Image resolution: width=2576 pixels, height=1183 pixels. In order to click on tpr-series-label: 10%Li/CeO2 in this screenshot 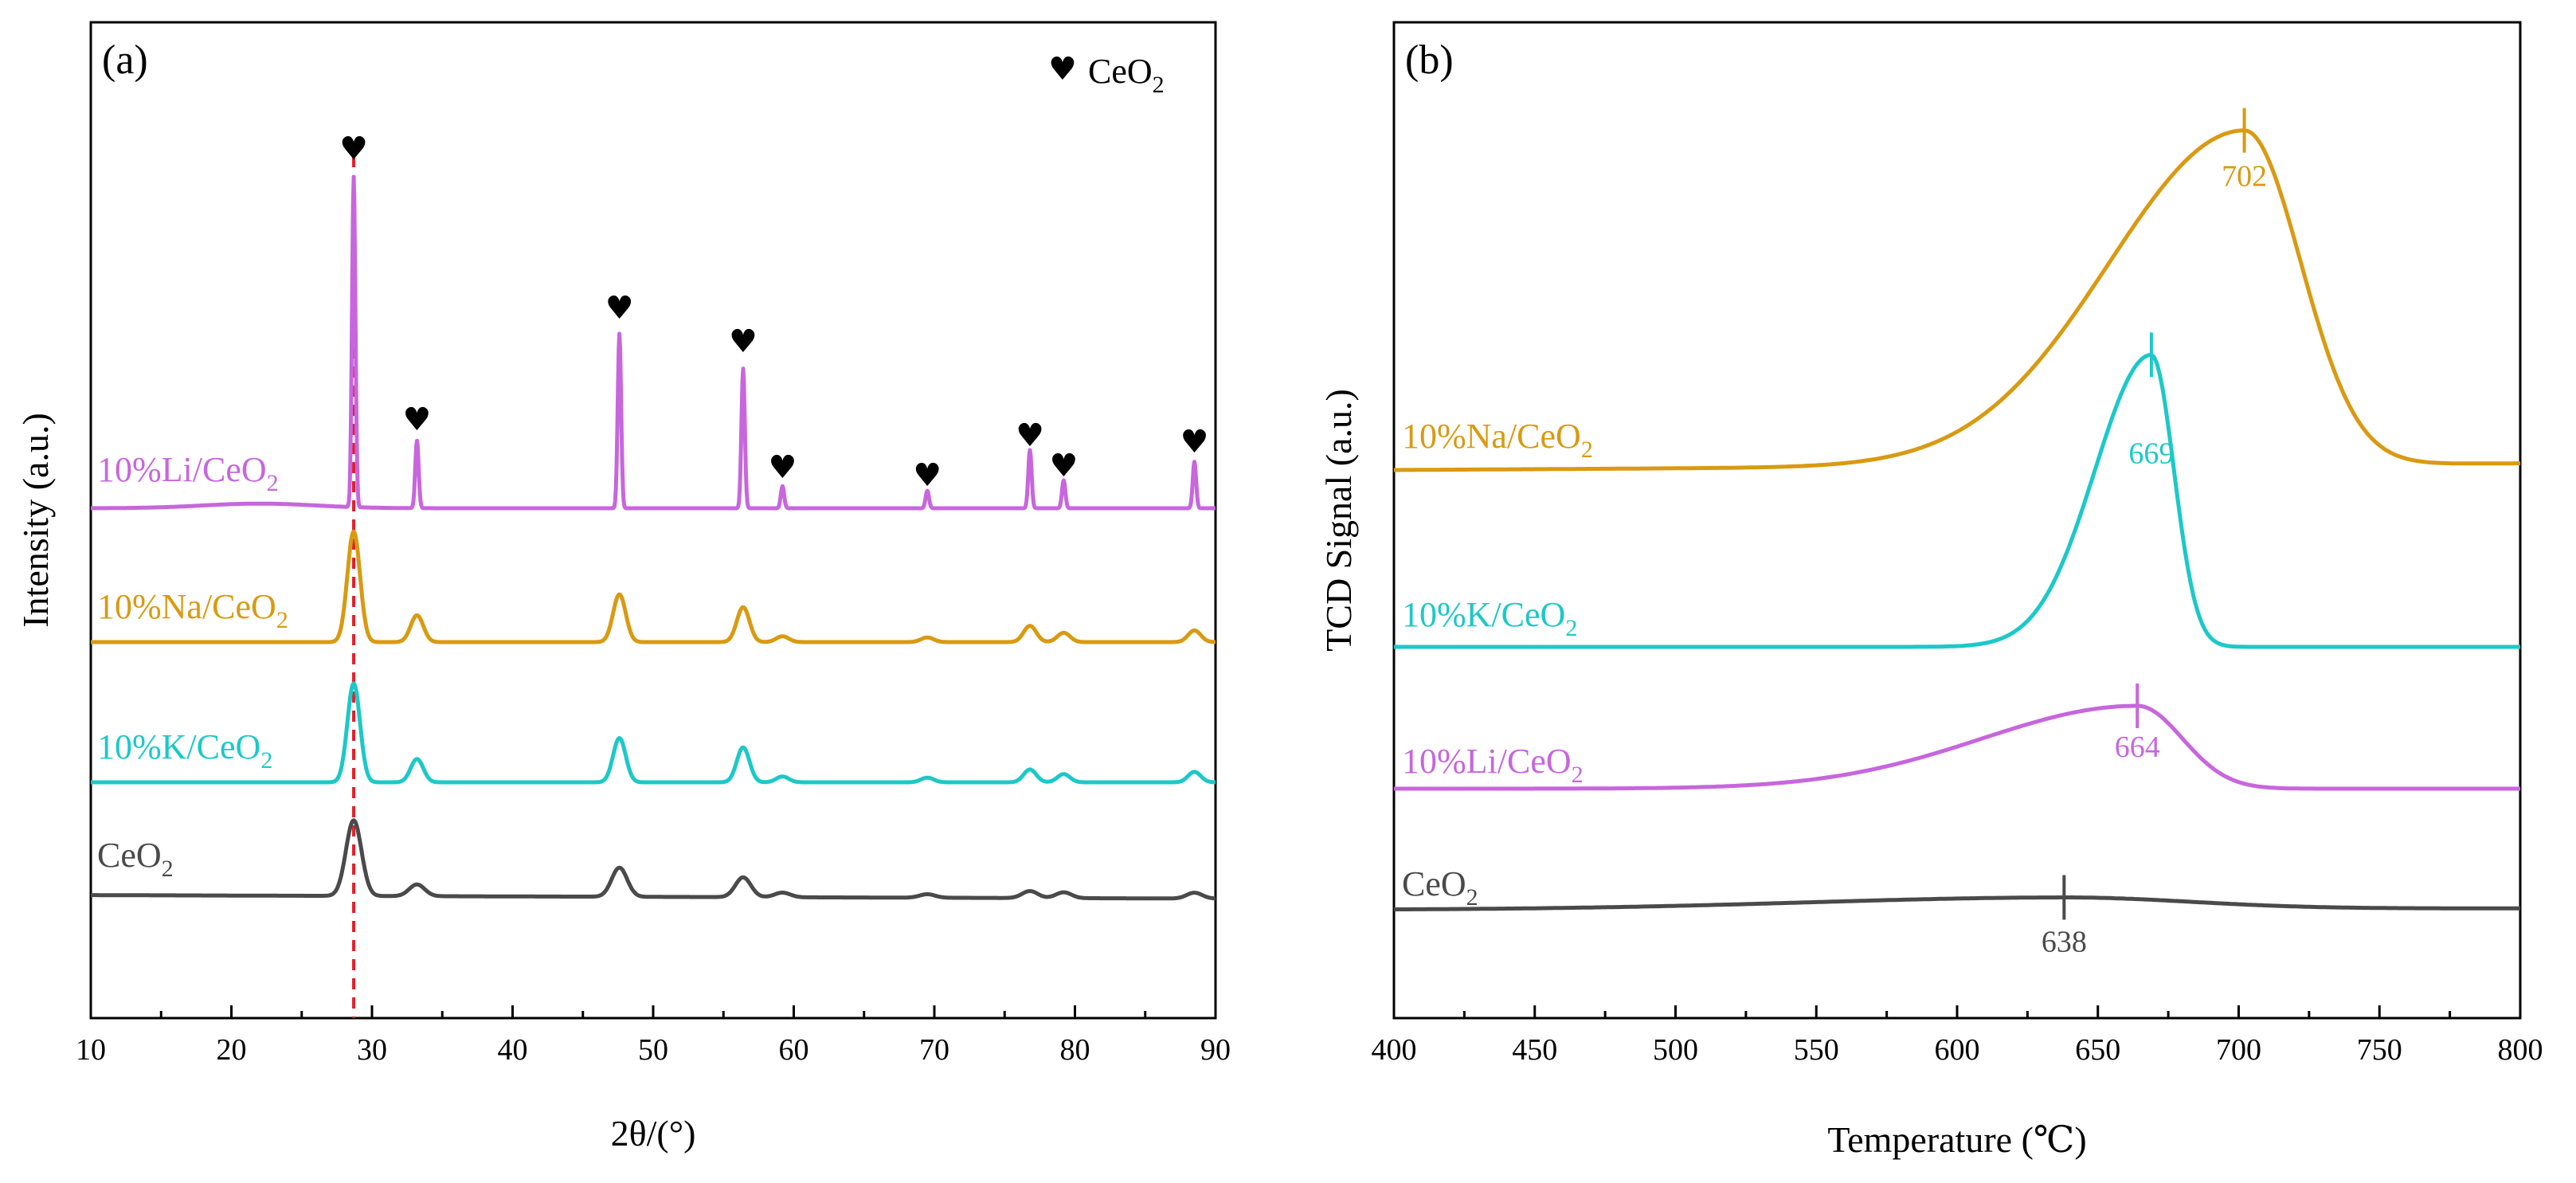, I will do `click(1493, 765)`.